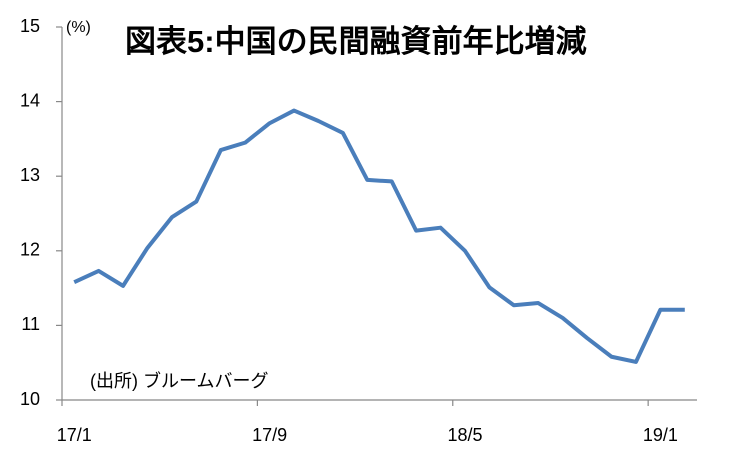  What do you see at coordinates (30, 399) in the screenshot?
I see `y-tick-label: 10` at bounding box center [30, 399].